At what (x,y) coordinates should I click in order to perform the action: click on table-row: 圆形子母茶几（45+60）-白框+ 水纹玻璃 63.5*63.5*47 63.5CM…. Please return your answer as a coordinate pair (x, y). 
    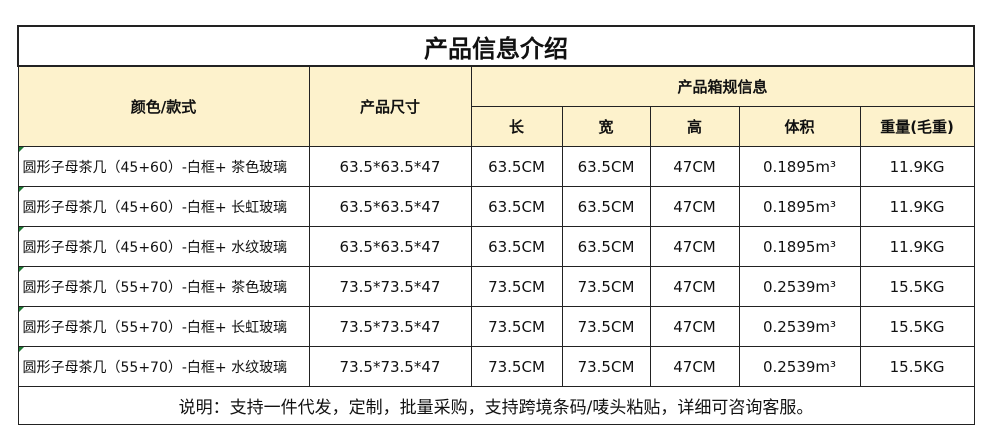
    Looking at the image, I should click on (496, 246).